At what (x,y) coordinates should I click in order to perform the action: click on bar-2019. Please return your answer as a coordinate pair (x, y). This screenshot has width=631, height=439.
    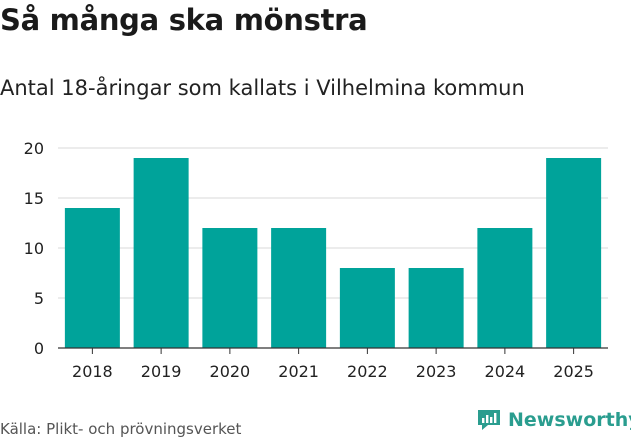
    Looking at the image, I should click on (161, 253).